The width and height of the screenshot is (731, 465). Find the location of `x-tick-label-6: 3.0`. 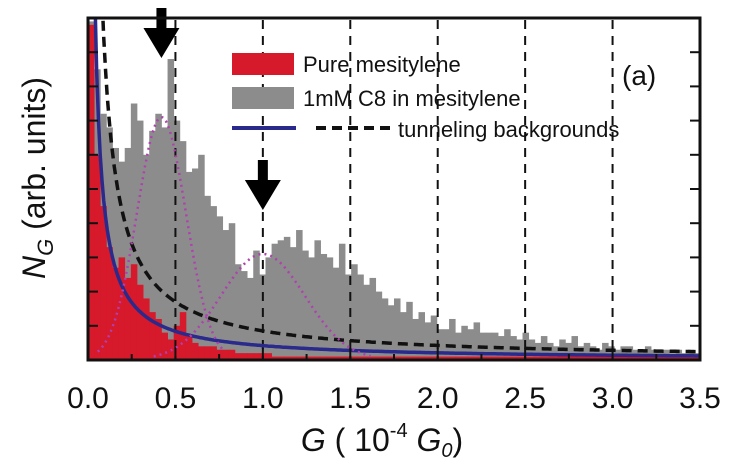

x-tick-label-6: 3.0 is located at coordinates (613, 398).